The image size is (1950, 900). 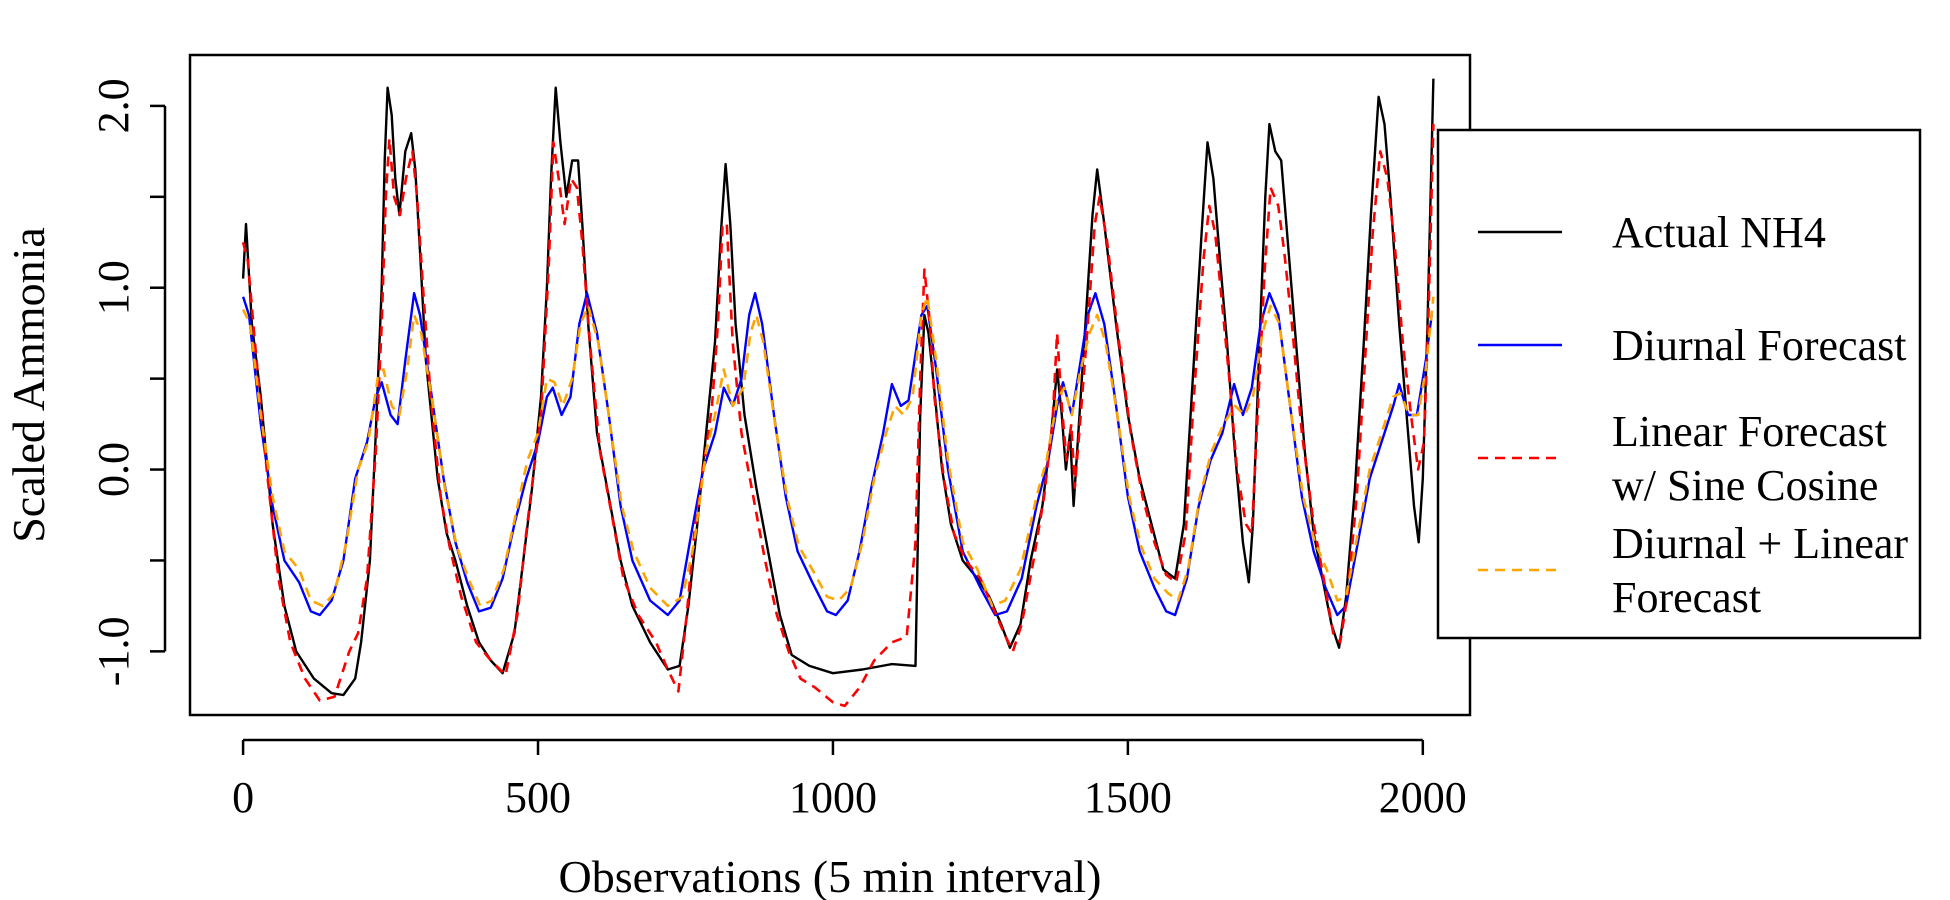 I want to click on legend-label: Diurnal + Linear, so click(x=1760, y=543).